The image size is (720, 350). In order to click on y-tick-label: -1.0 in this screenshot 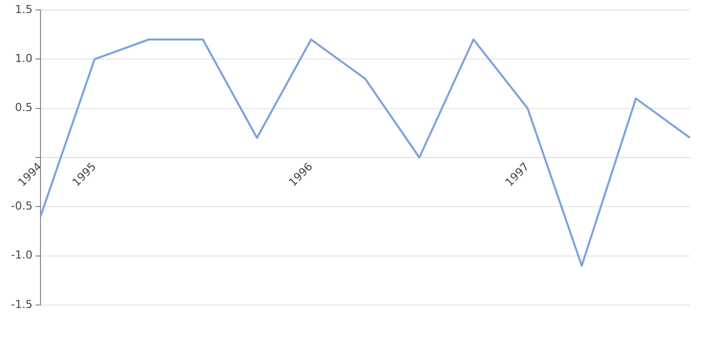, I will do `click(21, 255)`.